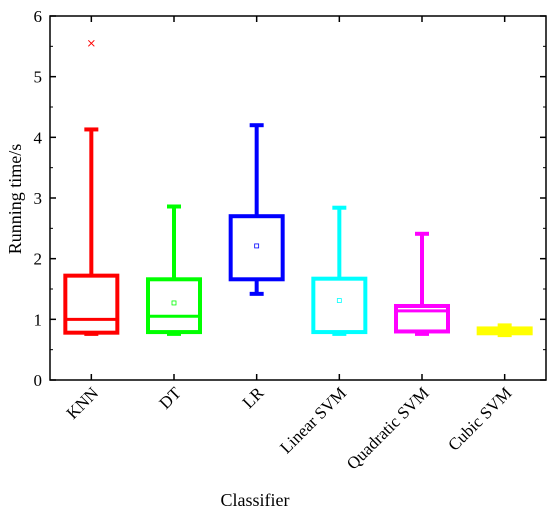 The height and width of the screenshot is (514, 550). I want to click on box-lr, so click(256, 209).